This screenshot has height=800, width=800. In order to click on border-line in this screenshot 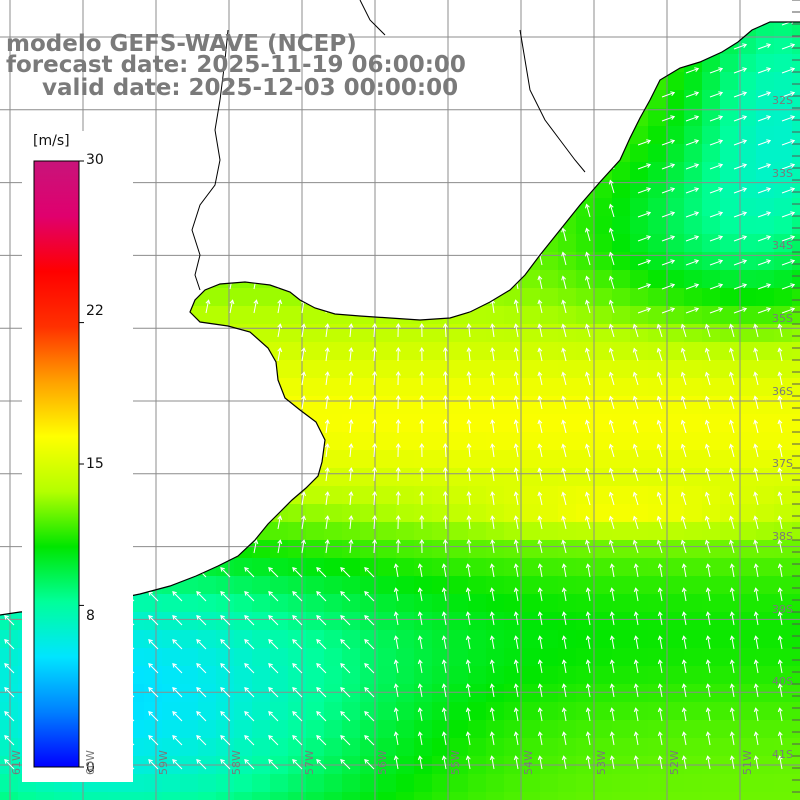, I will do `click(372, 18)`.